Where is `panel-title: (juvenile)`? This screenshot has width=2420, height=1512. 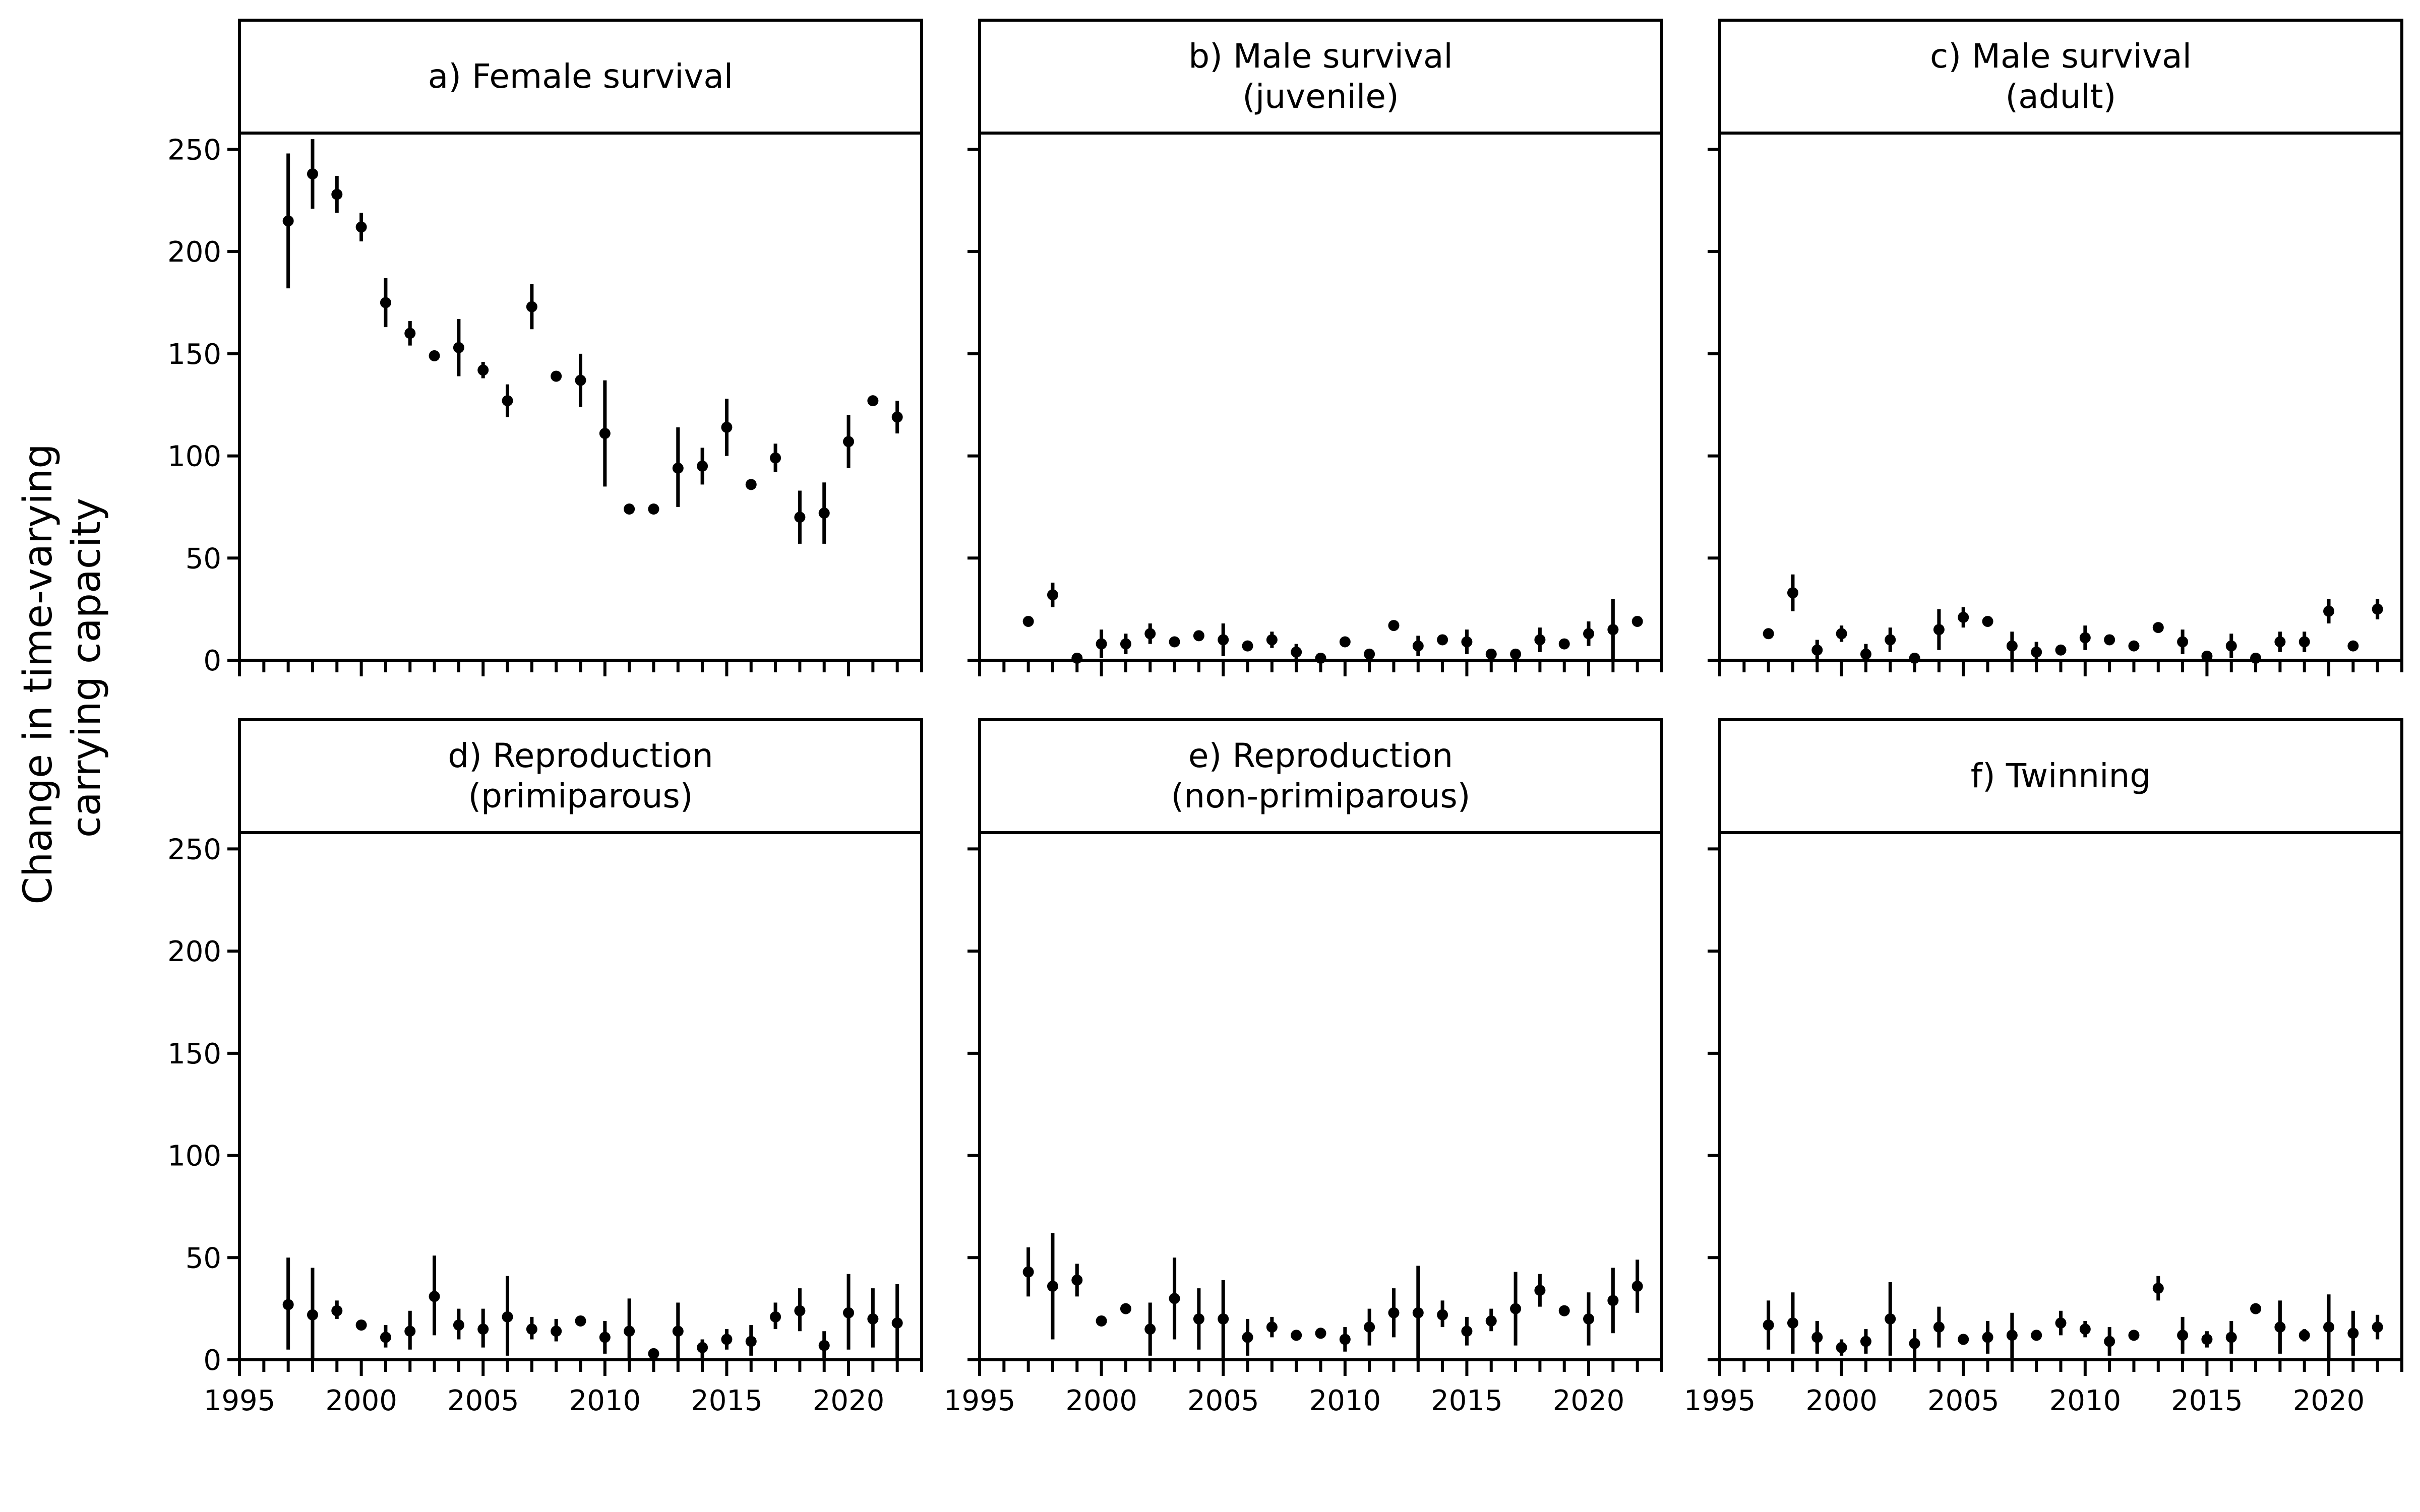 panel-title: (juvenile) is located at coordinates (1320, 96).